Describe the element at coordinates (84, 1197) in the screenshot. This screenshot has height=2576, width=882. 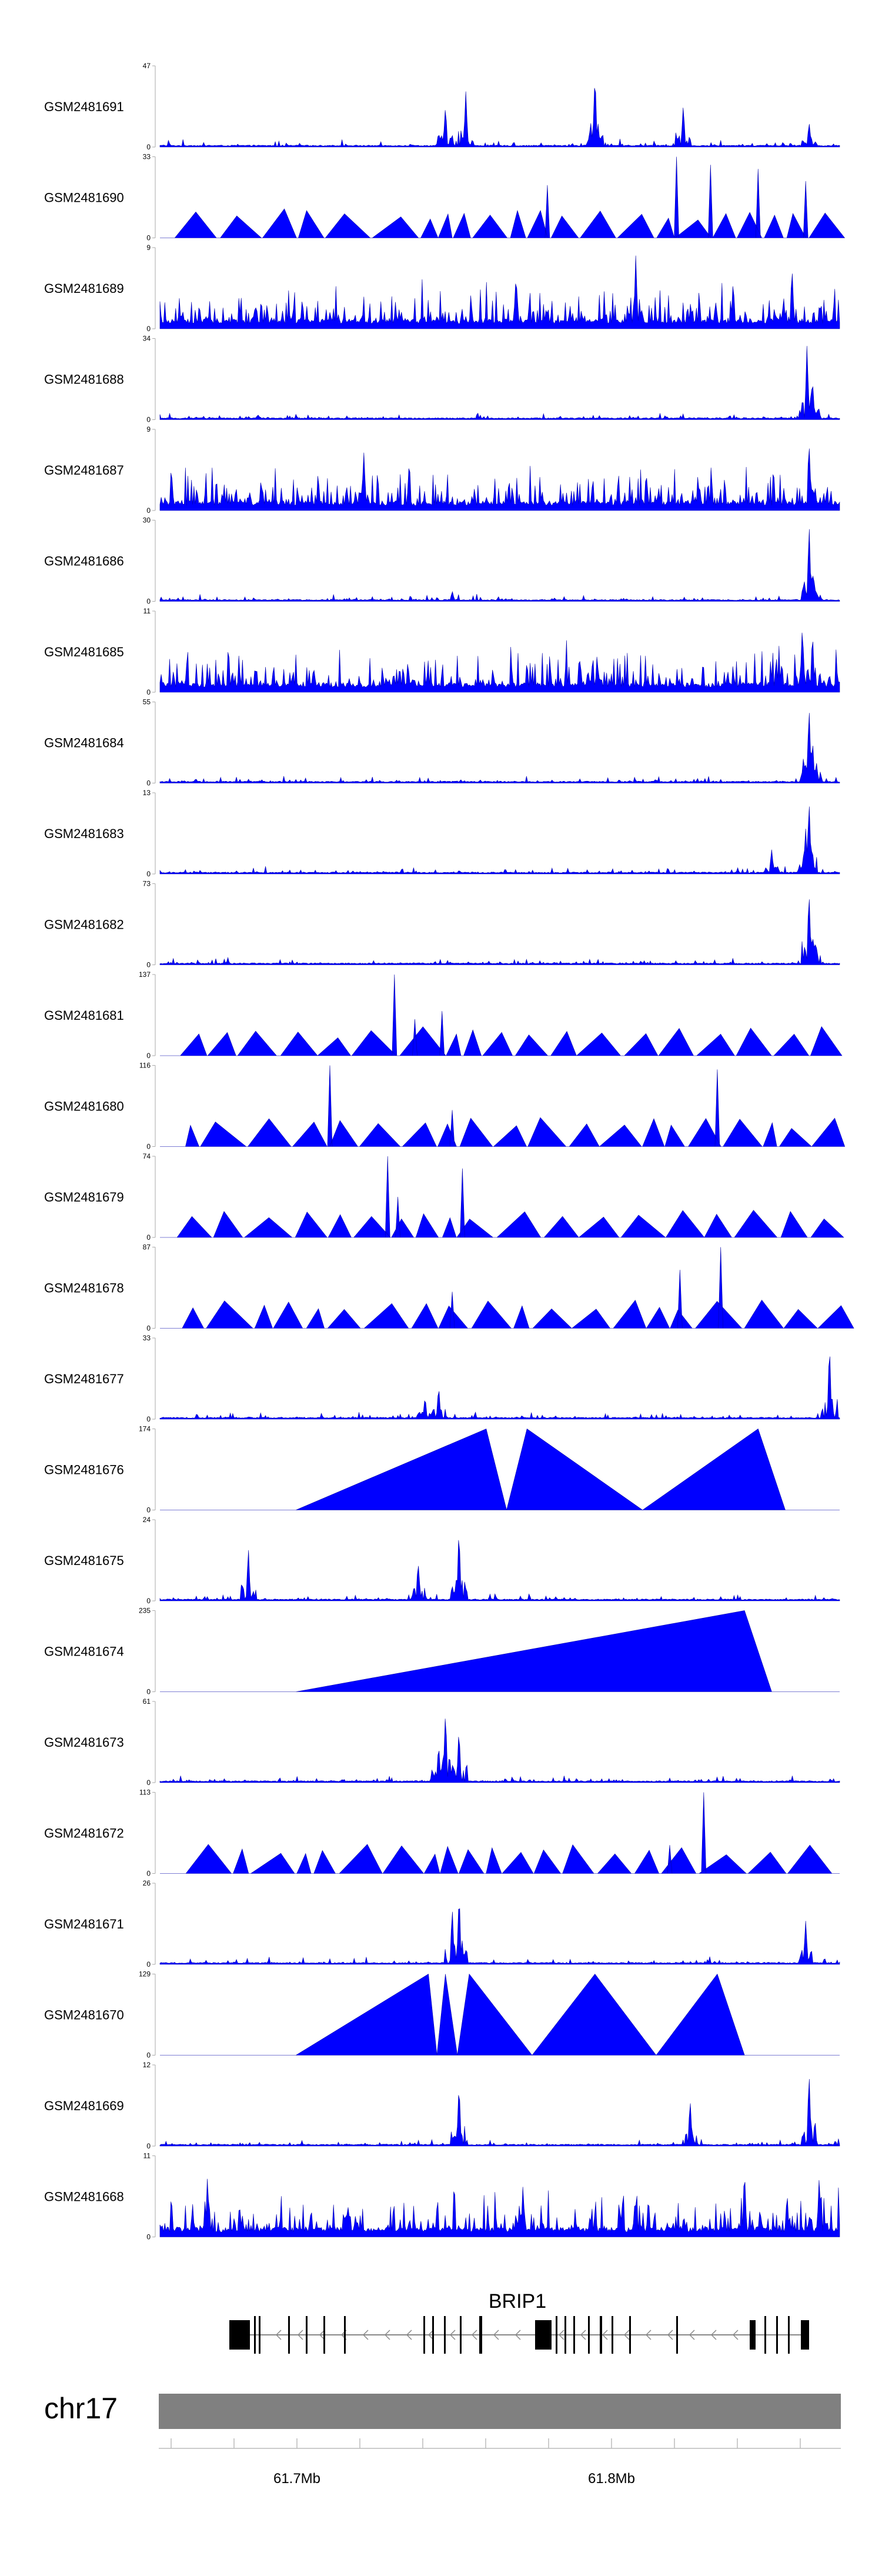
I see `track-name-label: GSM2481679` at that location.